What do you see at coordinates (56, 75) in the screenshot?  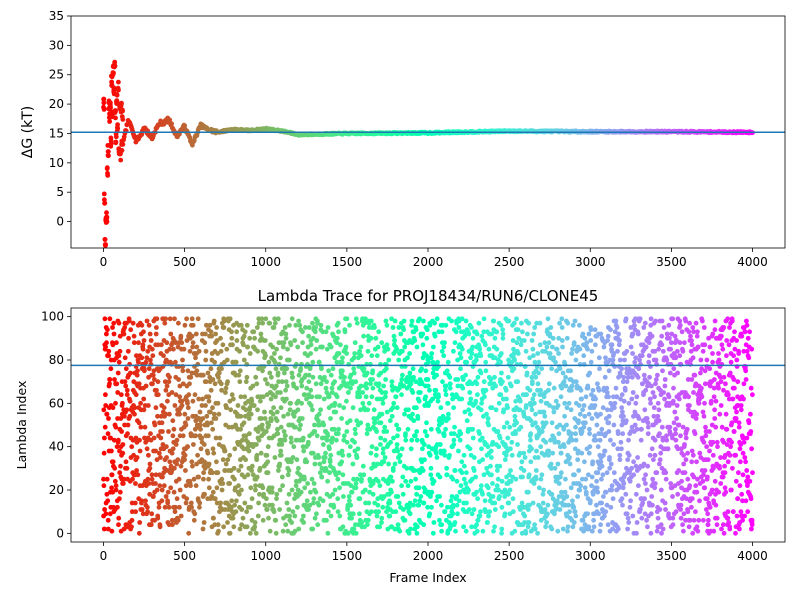 I see `free-energy-y-tick-label: 25` at bounding box center [56, 75].